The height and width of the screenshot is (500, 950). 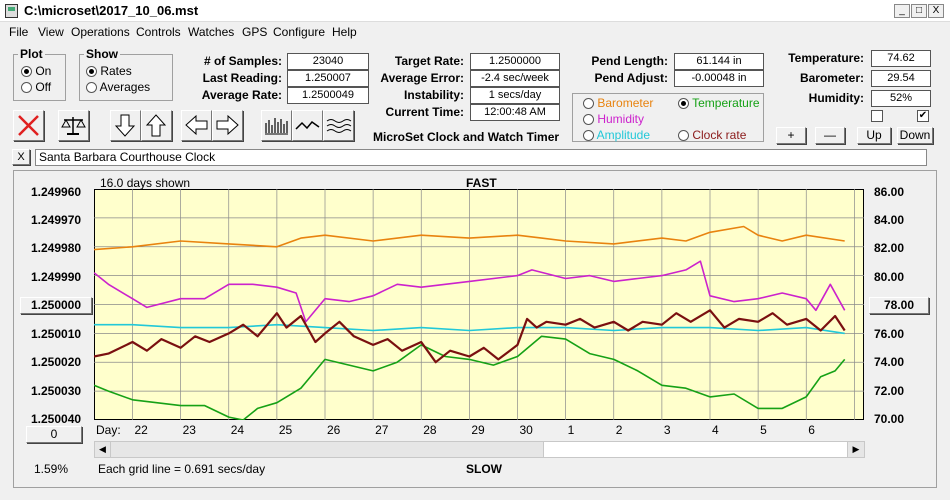 What do you see at coordinates (763, 430) in the screenshot?
I see `x-tick-label: 5` at bounding box center [763, 430].